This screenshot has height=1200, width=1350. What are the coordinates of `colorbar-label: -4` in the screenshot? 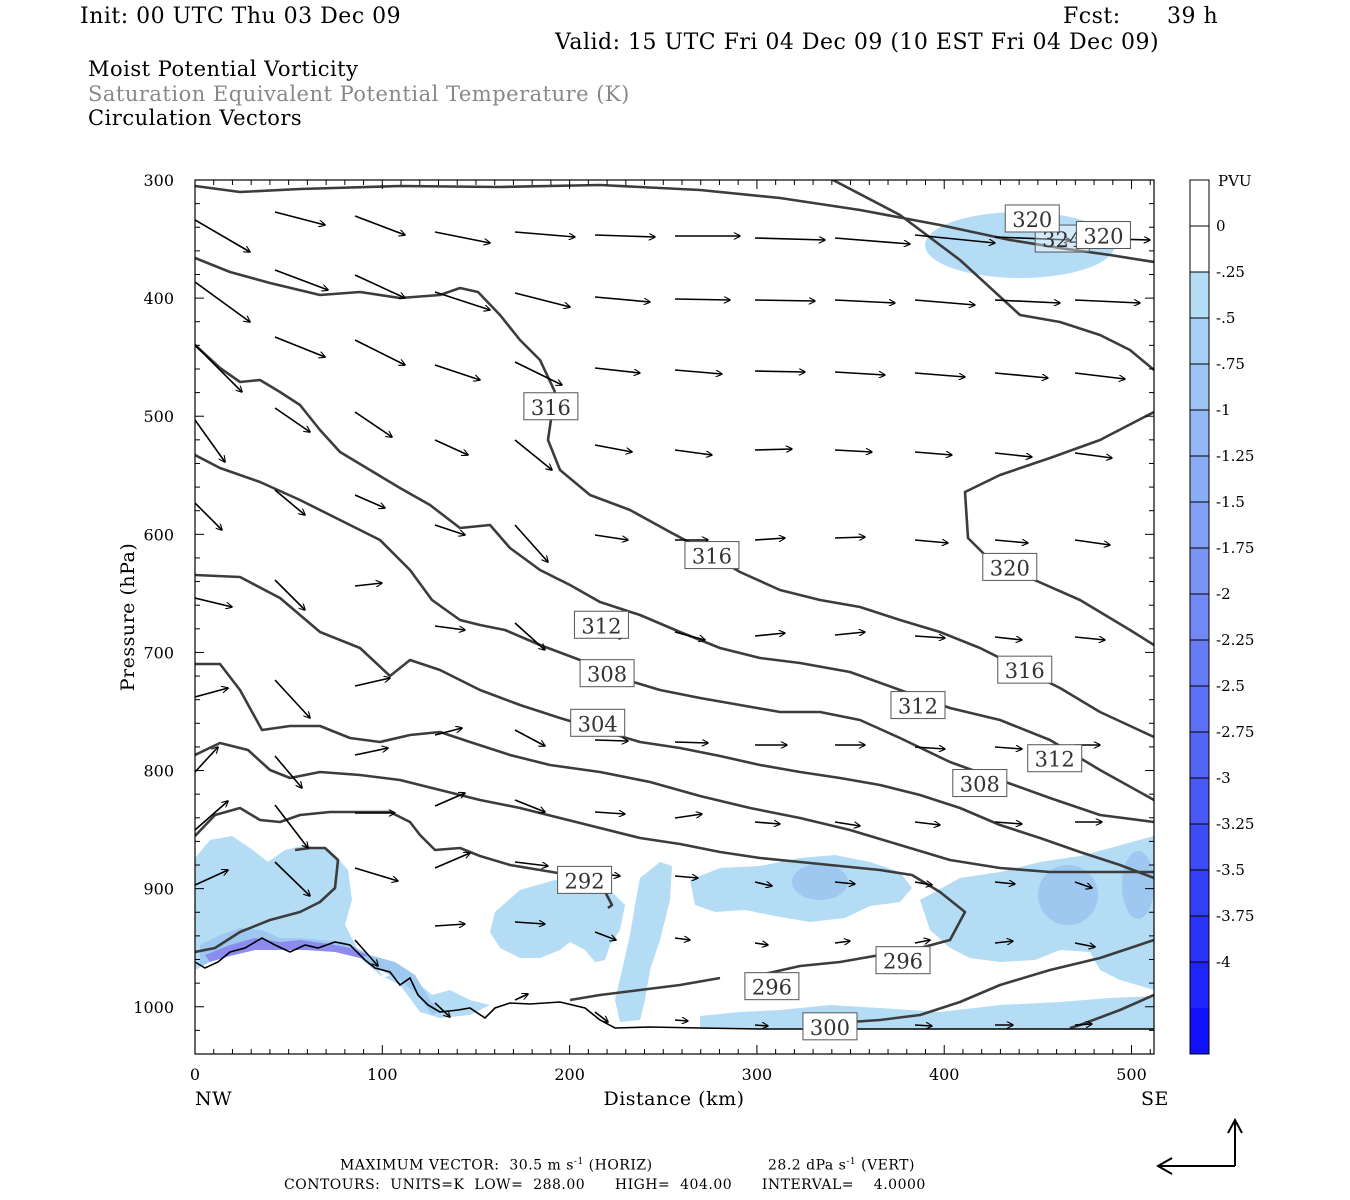 It's located at (1223, 962).